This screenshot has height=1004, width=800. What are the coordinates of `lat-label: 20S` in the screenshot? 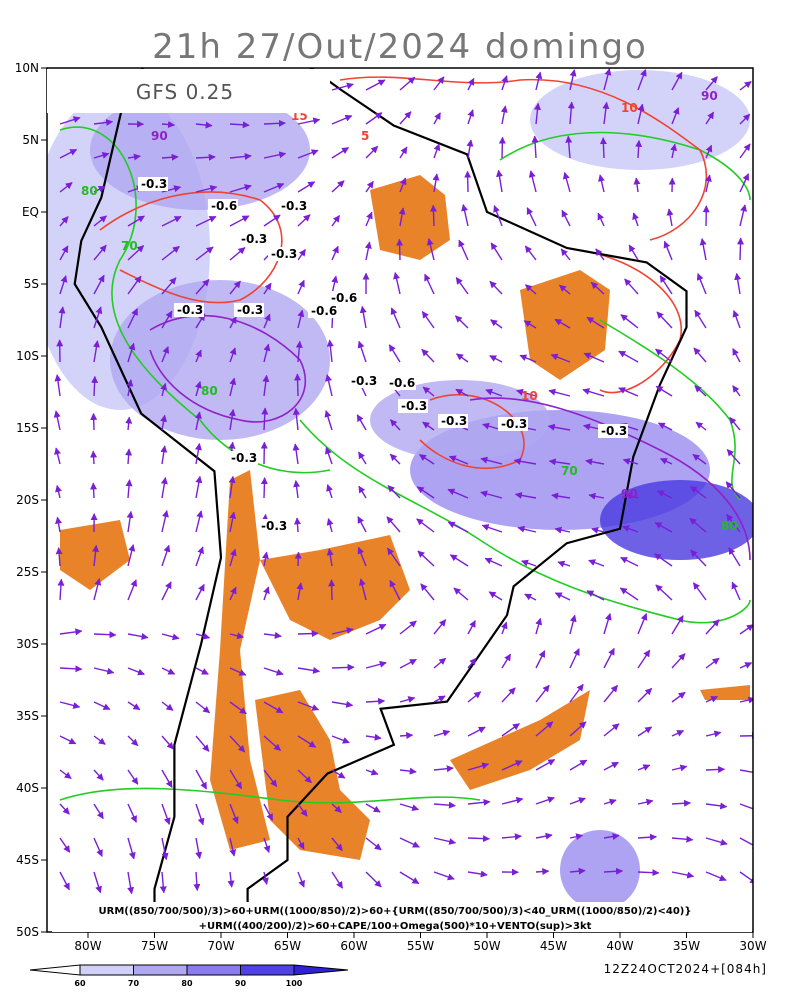 It's located at (27, 500).